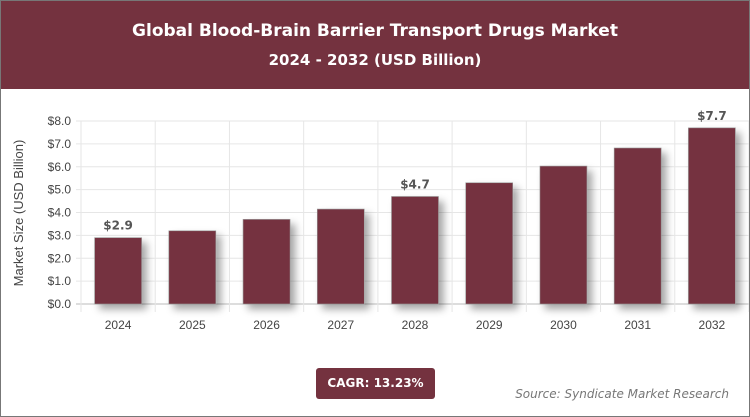  I want to click on bar-2027, so click(340, 256).